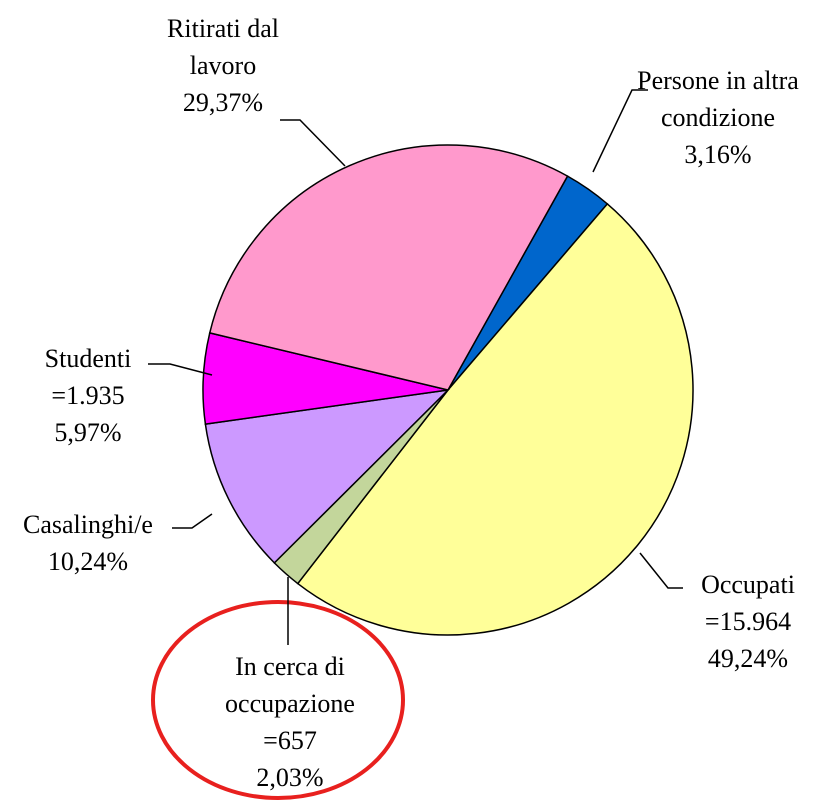 Image resolution: width=821 pixels, height=810 pixels. What do you see at coordinates (88, 358) in the screenshot?
I see `slice-name: Studenti` at bounding box center [88, 358].